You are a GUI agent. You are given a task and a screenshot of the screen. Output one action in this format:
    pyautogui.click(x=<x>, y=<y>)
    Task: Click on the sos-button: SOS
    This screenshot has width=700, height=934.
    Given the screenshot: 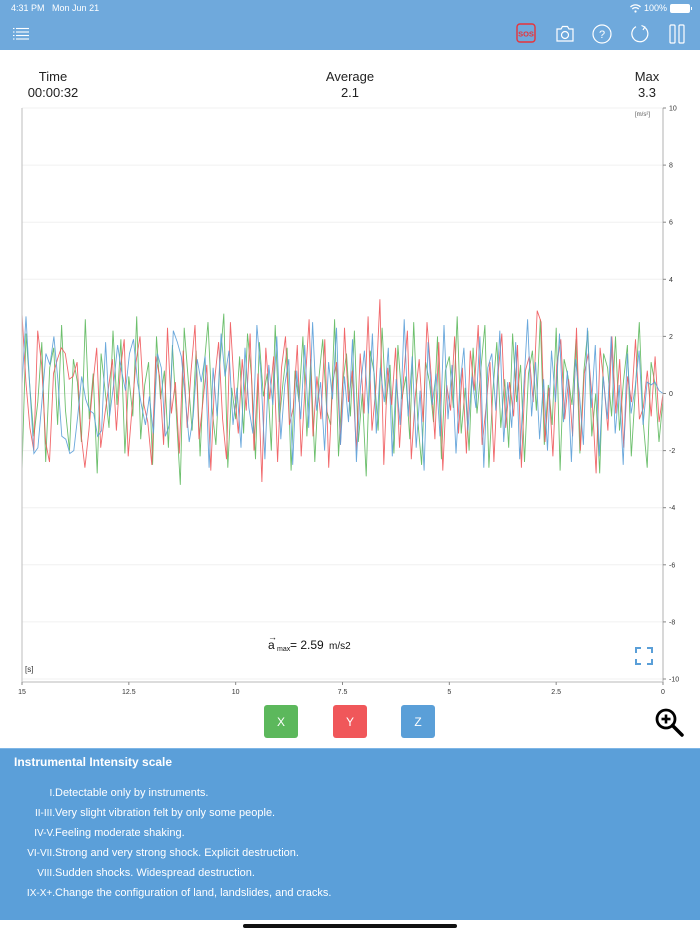 What is the action you would take?
    pyautogui.click(x=527, y=34)
    